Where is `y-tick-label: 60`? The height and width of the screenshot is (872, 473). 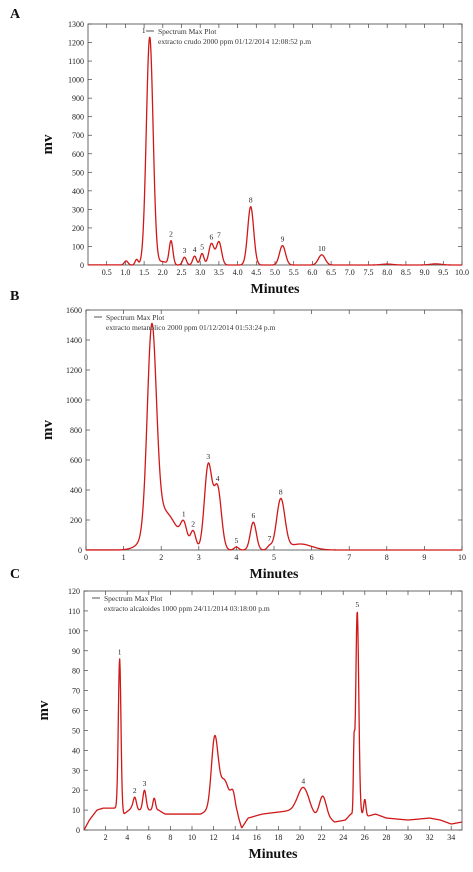 y-tick-label: 60 is located at coordinates (76, 711).